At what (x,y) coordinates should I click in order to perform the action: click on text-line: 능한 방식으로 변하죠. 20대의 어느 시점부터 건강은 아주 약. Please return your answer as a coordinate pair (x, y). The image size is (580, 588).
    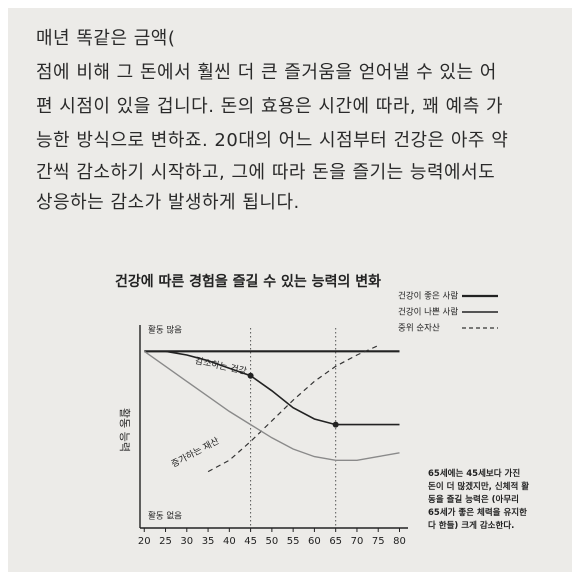
    Looking at the image, I should click on (272, 140).